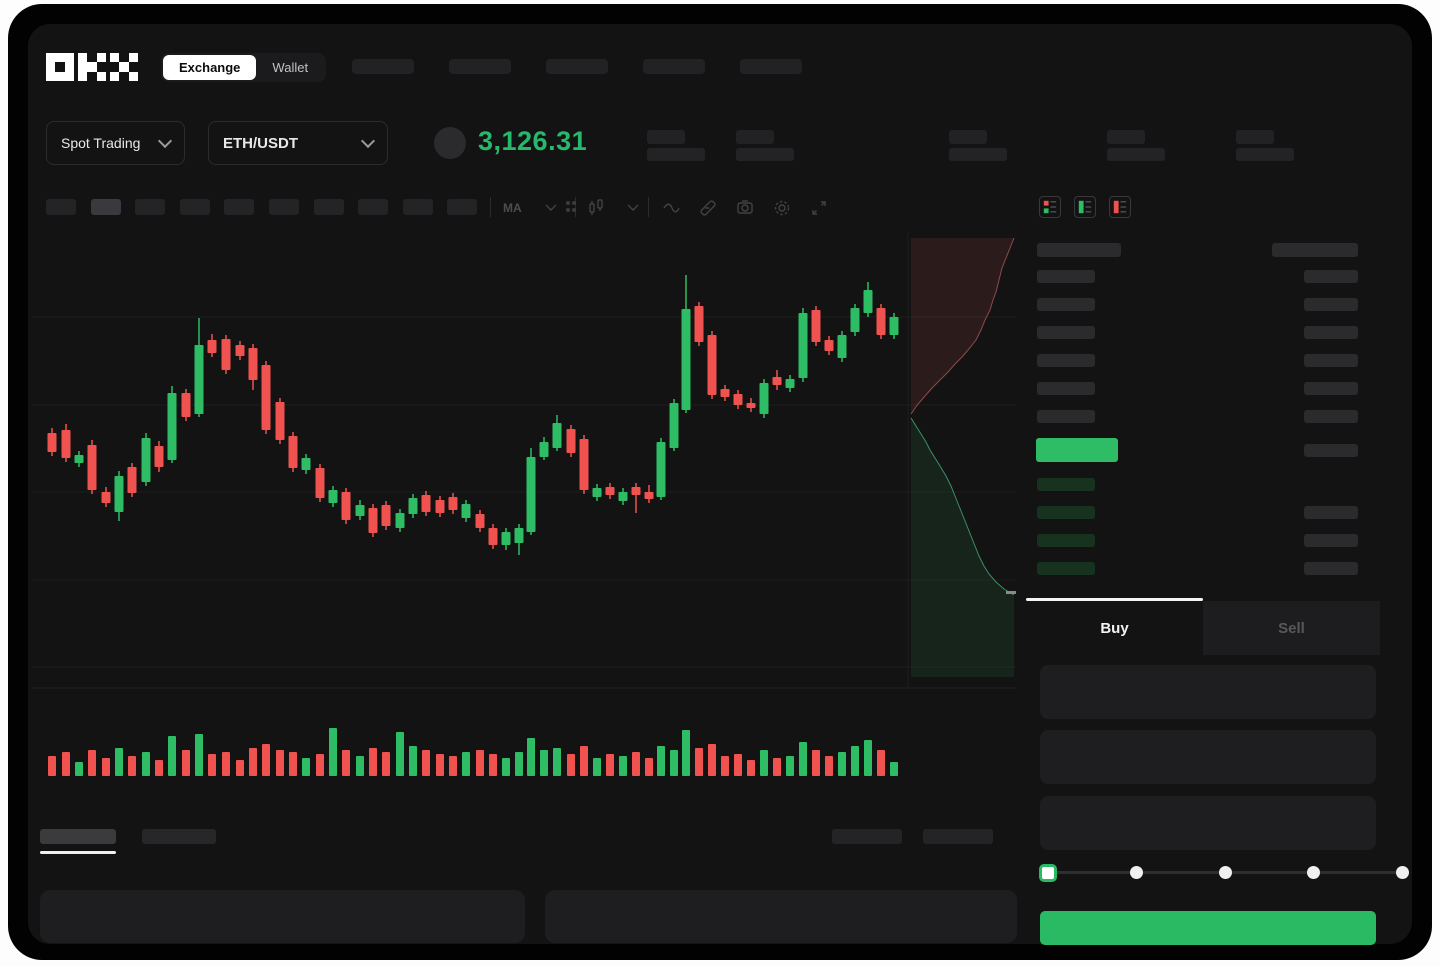 The image size is (1440, 966). I want to click on tab-sell: Sell, so click(1291, 628).